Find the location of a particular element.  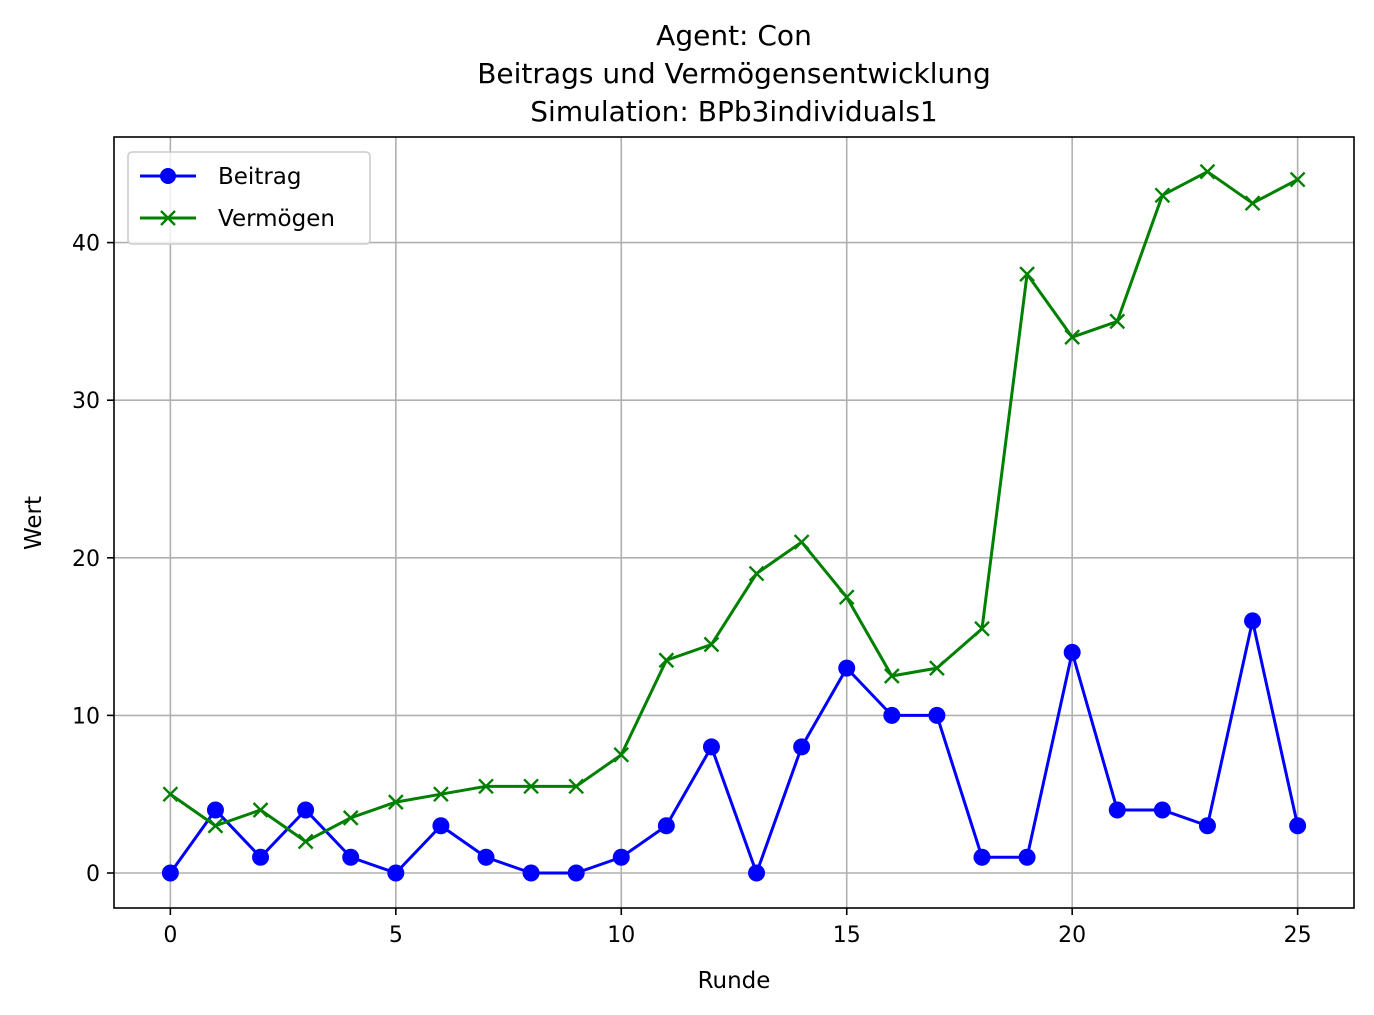

x-tick-label: 0 is located at coordinates (170, 935).